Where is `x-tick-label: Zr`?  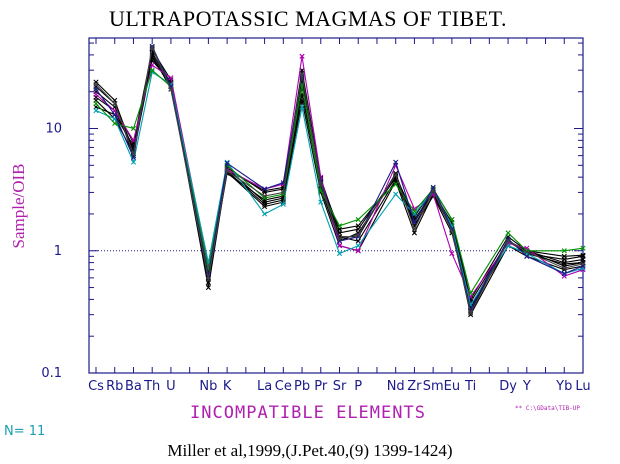 x-tick-label: Zr is located at coordinates (414, 386).